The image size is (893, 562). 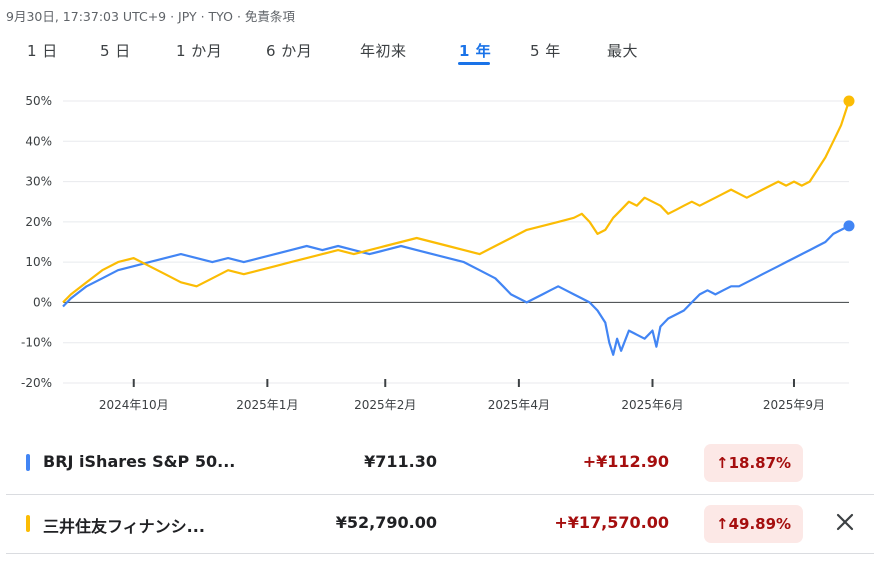 I want to click on change-amount: +¥17,570.00, so click(x=611, y=522).